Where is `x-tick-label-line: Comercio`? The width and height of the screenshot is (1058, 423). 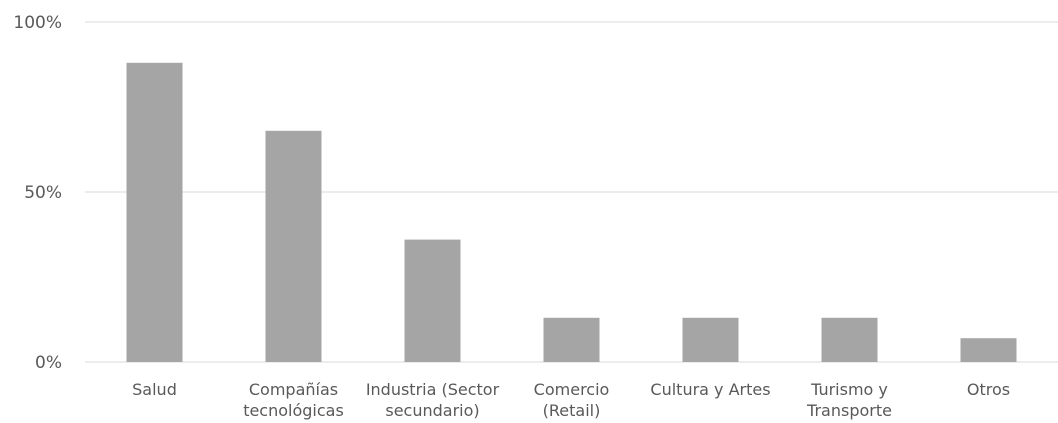 x-tick-label-line: Comercio is located at coordinates (572, 389).